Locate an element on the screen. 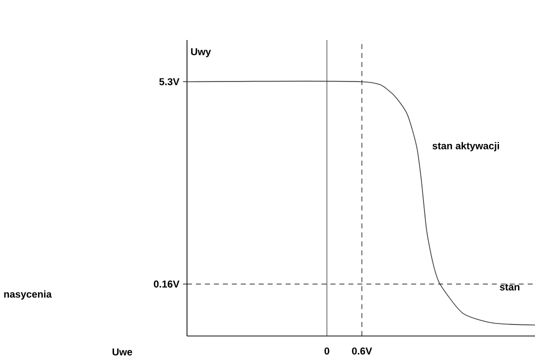 The image size is (535, 360). y-tick-label: 0.16V is located at coordinates (167, 284).